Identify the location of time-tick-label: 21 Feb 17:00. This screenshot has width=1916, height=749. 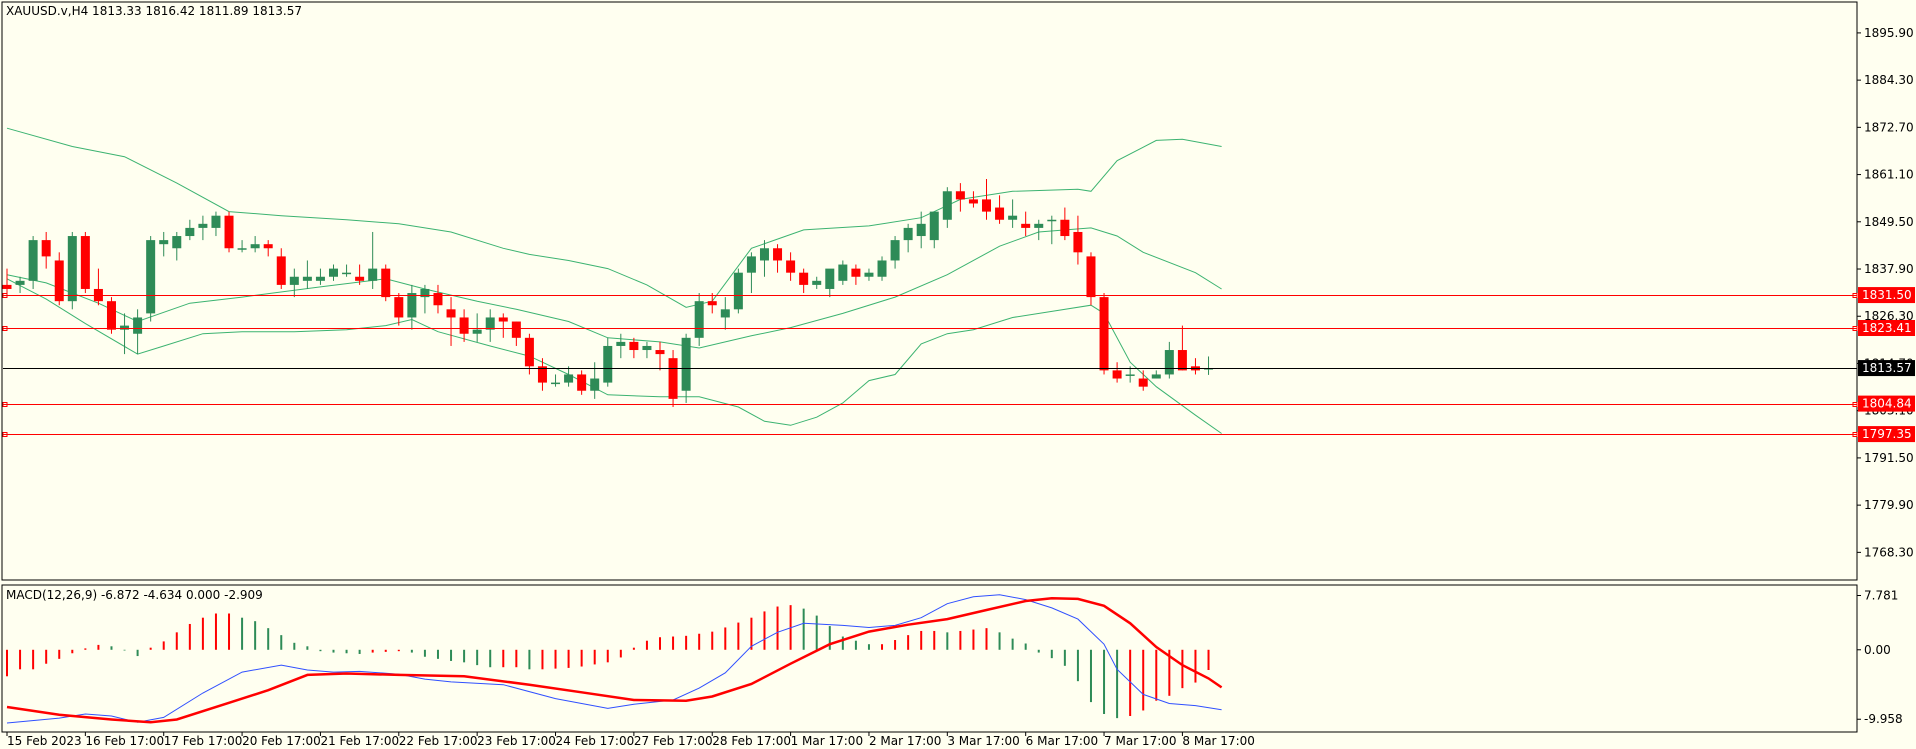
(359, 741).